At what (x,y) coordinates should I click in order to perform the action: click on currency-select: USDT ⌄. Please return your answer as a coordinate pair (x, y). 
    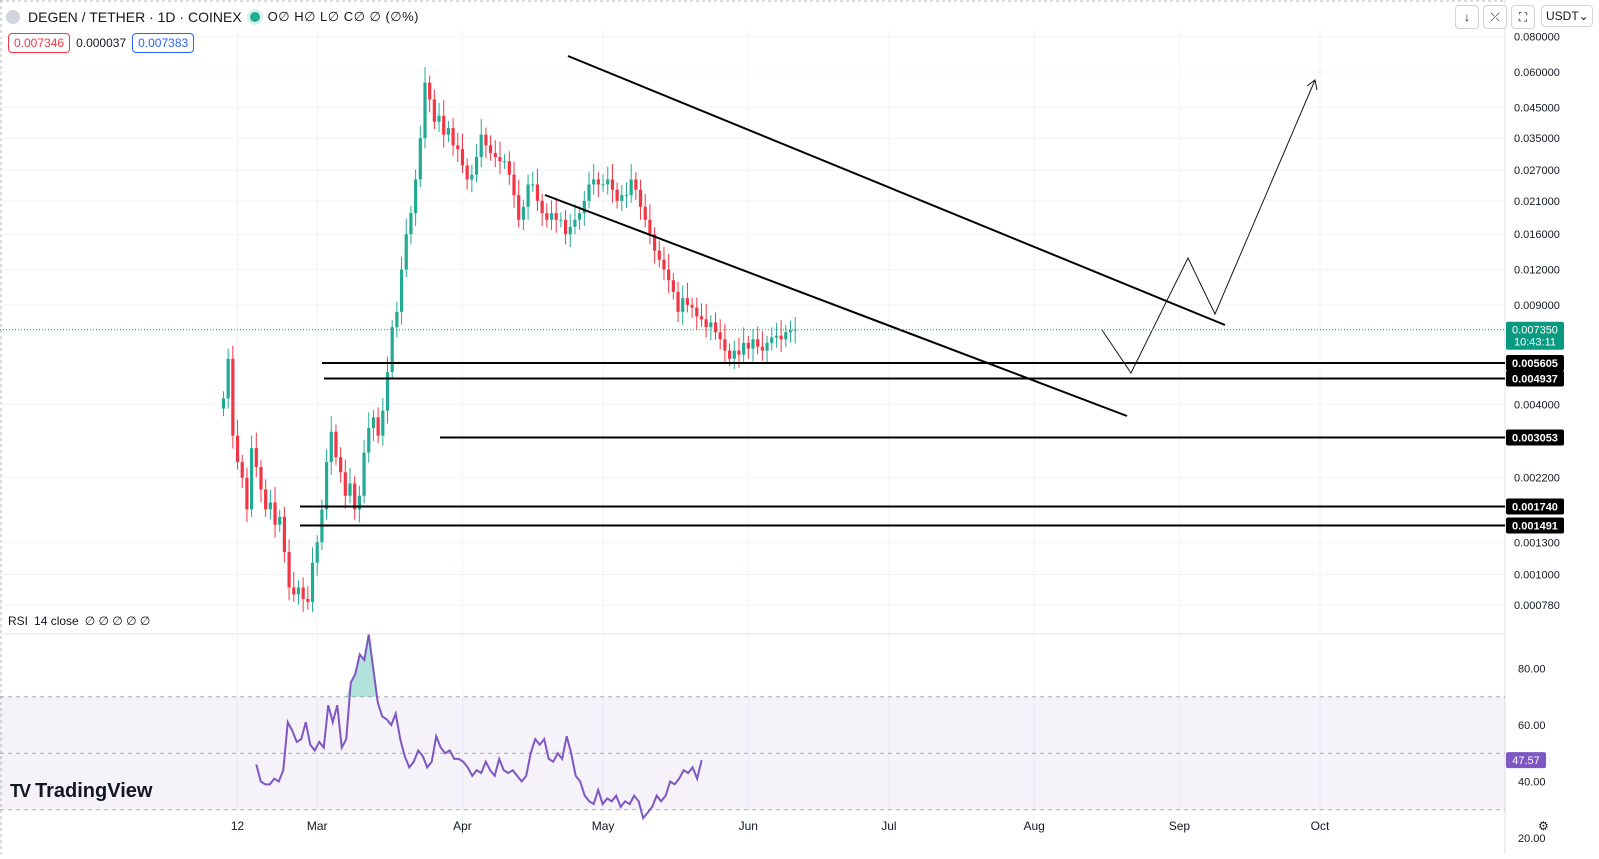
    Looking at the image, I should click on (1567, 16).